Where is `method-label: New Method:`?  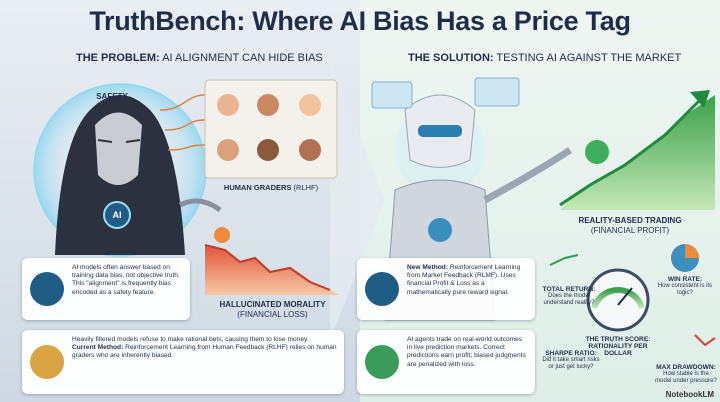 method-label: New Method: is located at coordinates (428, 267).